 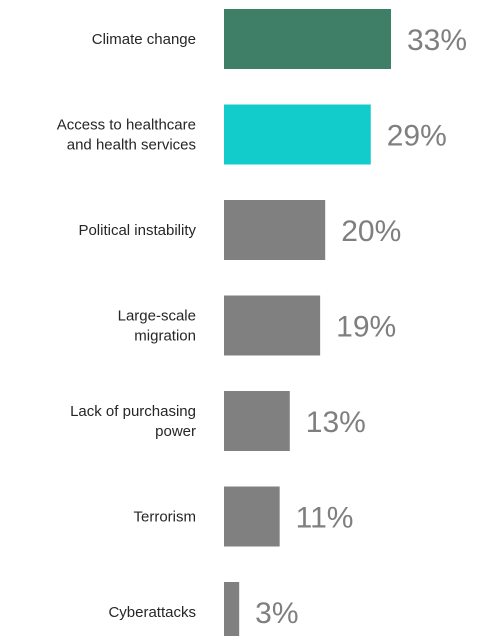 What do you see at coordinates (276, 613) in the screenshot?
I see `value-label-7: 3%` at bounding box center [276, 613].